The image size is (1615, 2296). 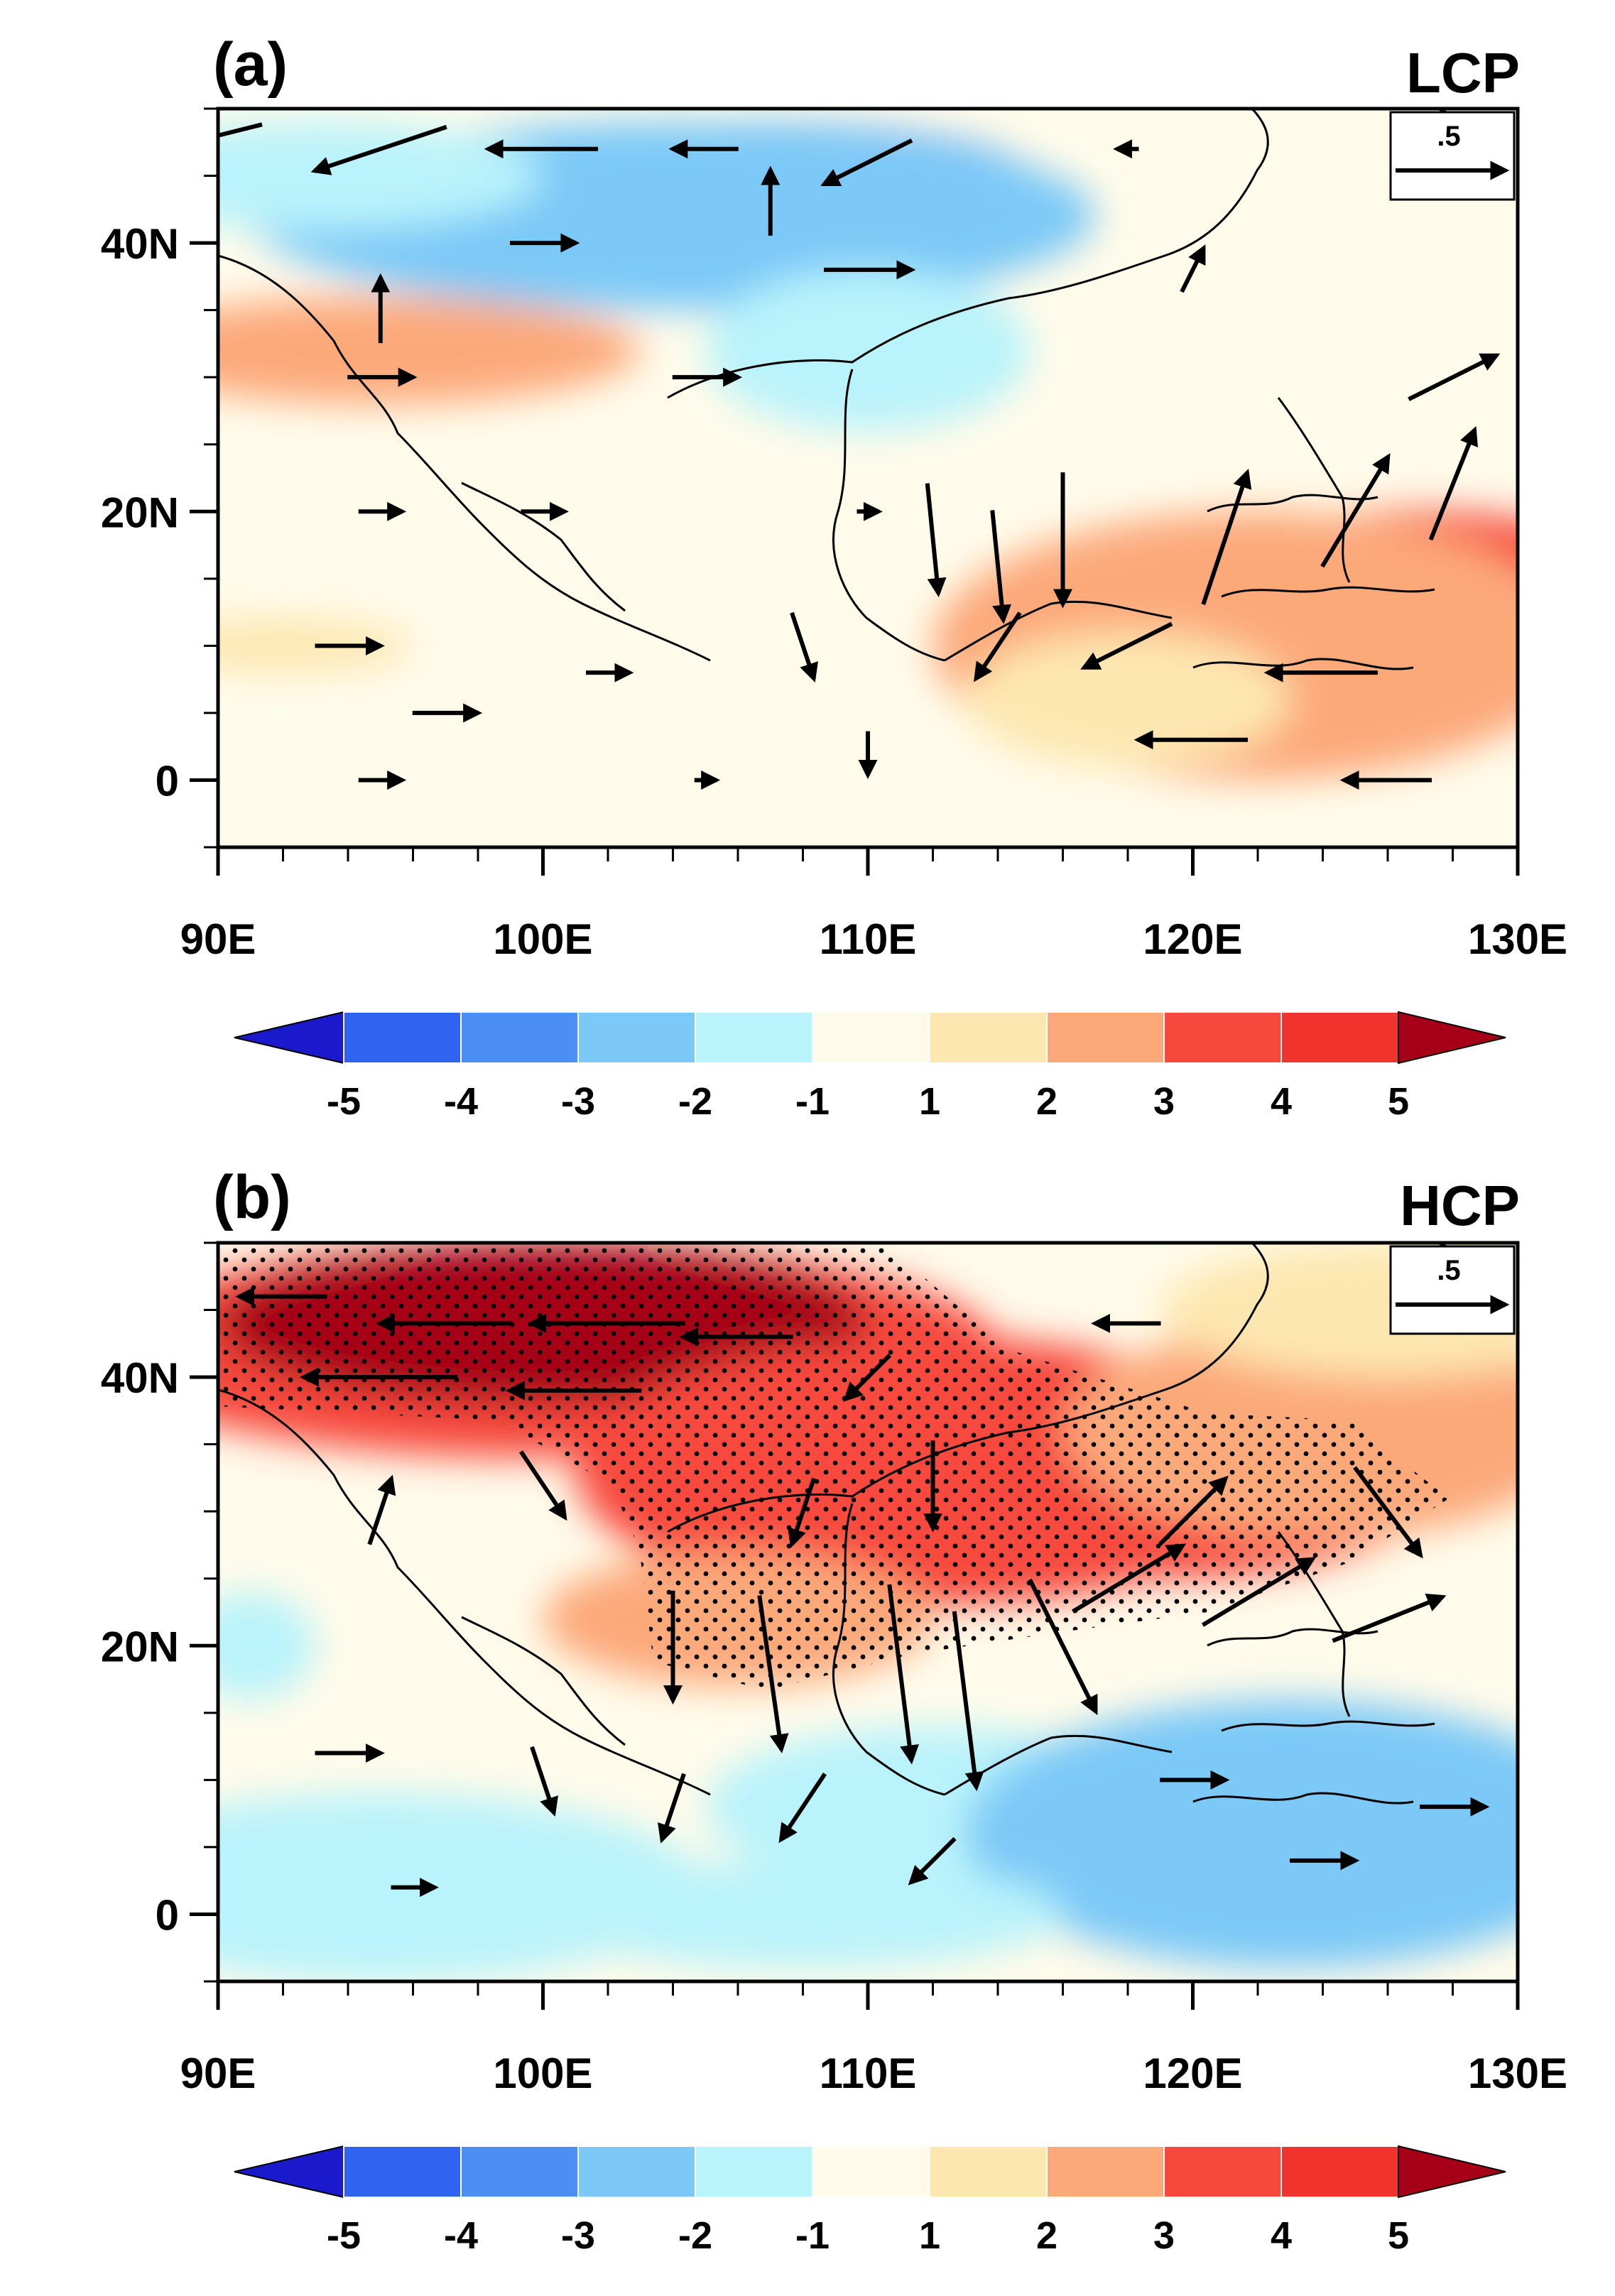 I want to click on colorbar-level-label: -5, so click(x=344, y=2236).